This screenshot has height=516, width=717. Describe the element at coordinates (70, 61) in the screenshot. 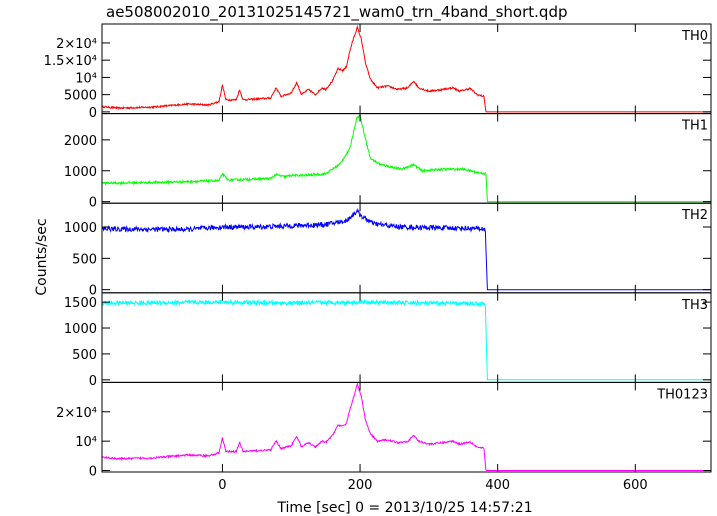

I see `y-tick-label: 1.5×10⁴` at that location.